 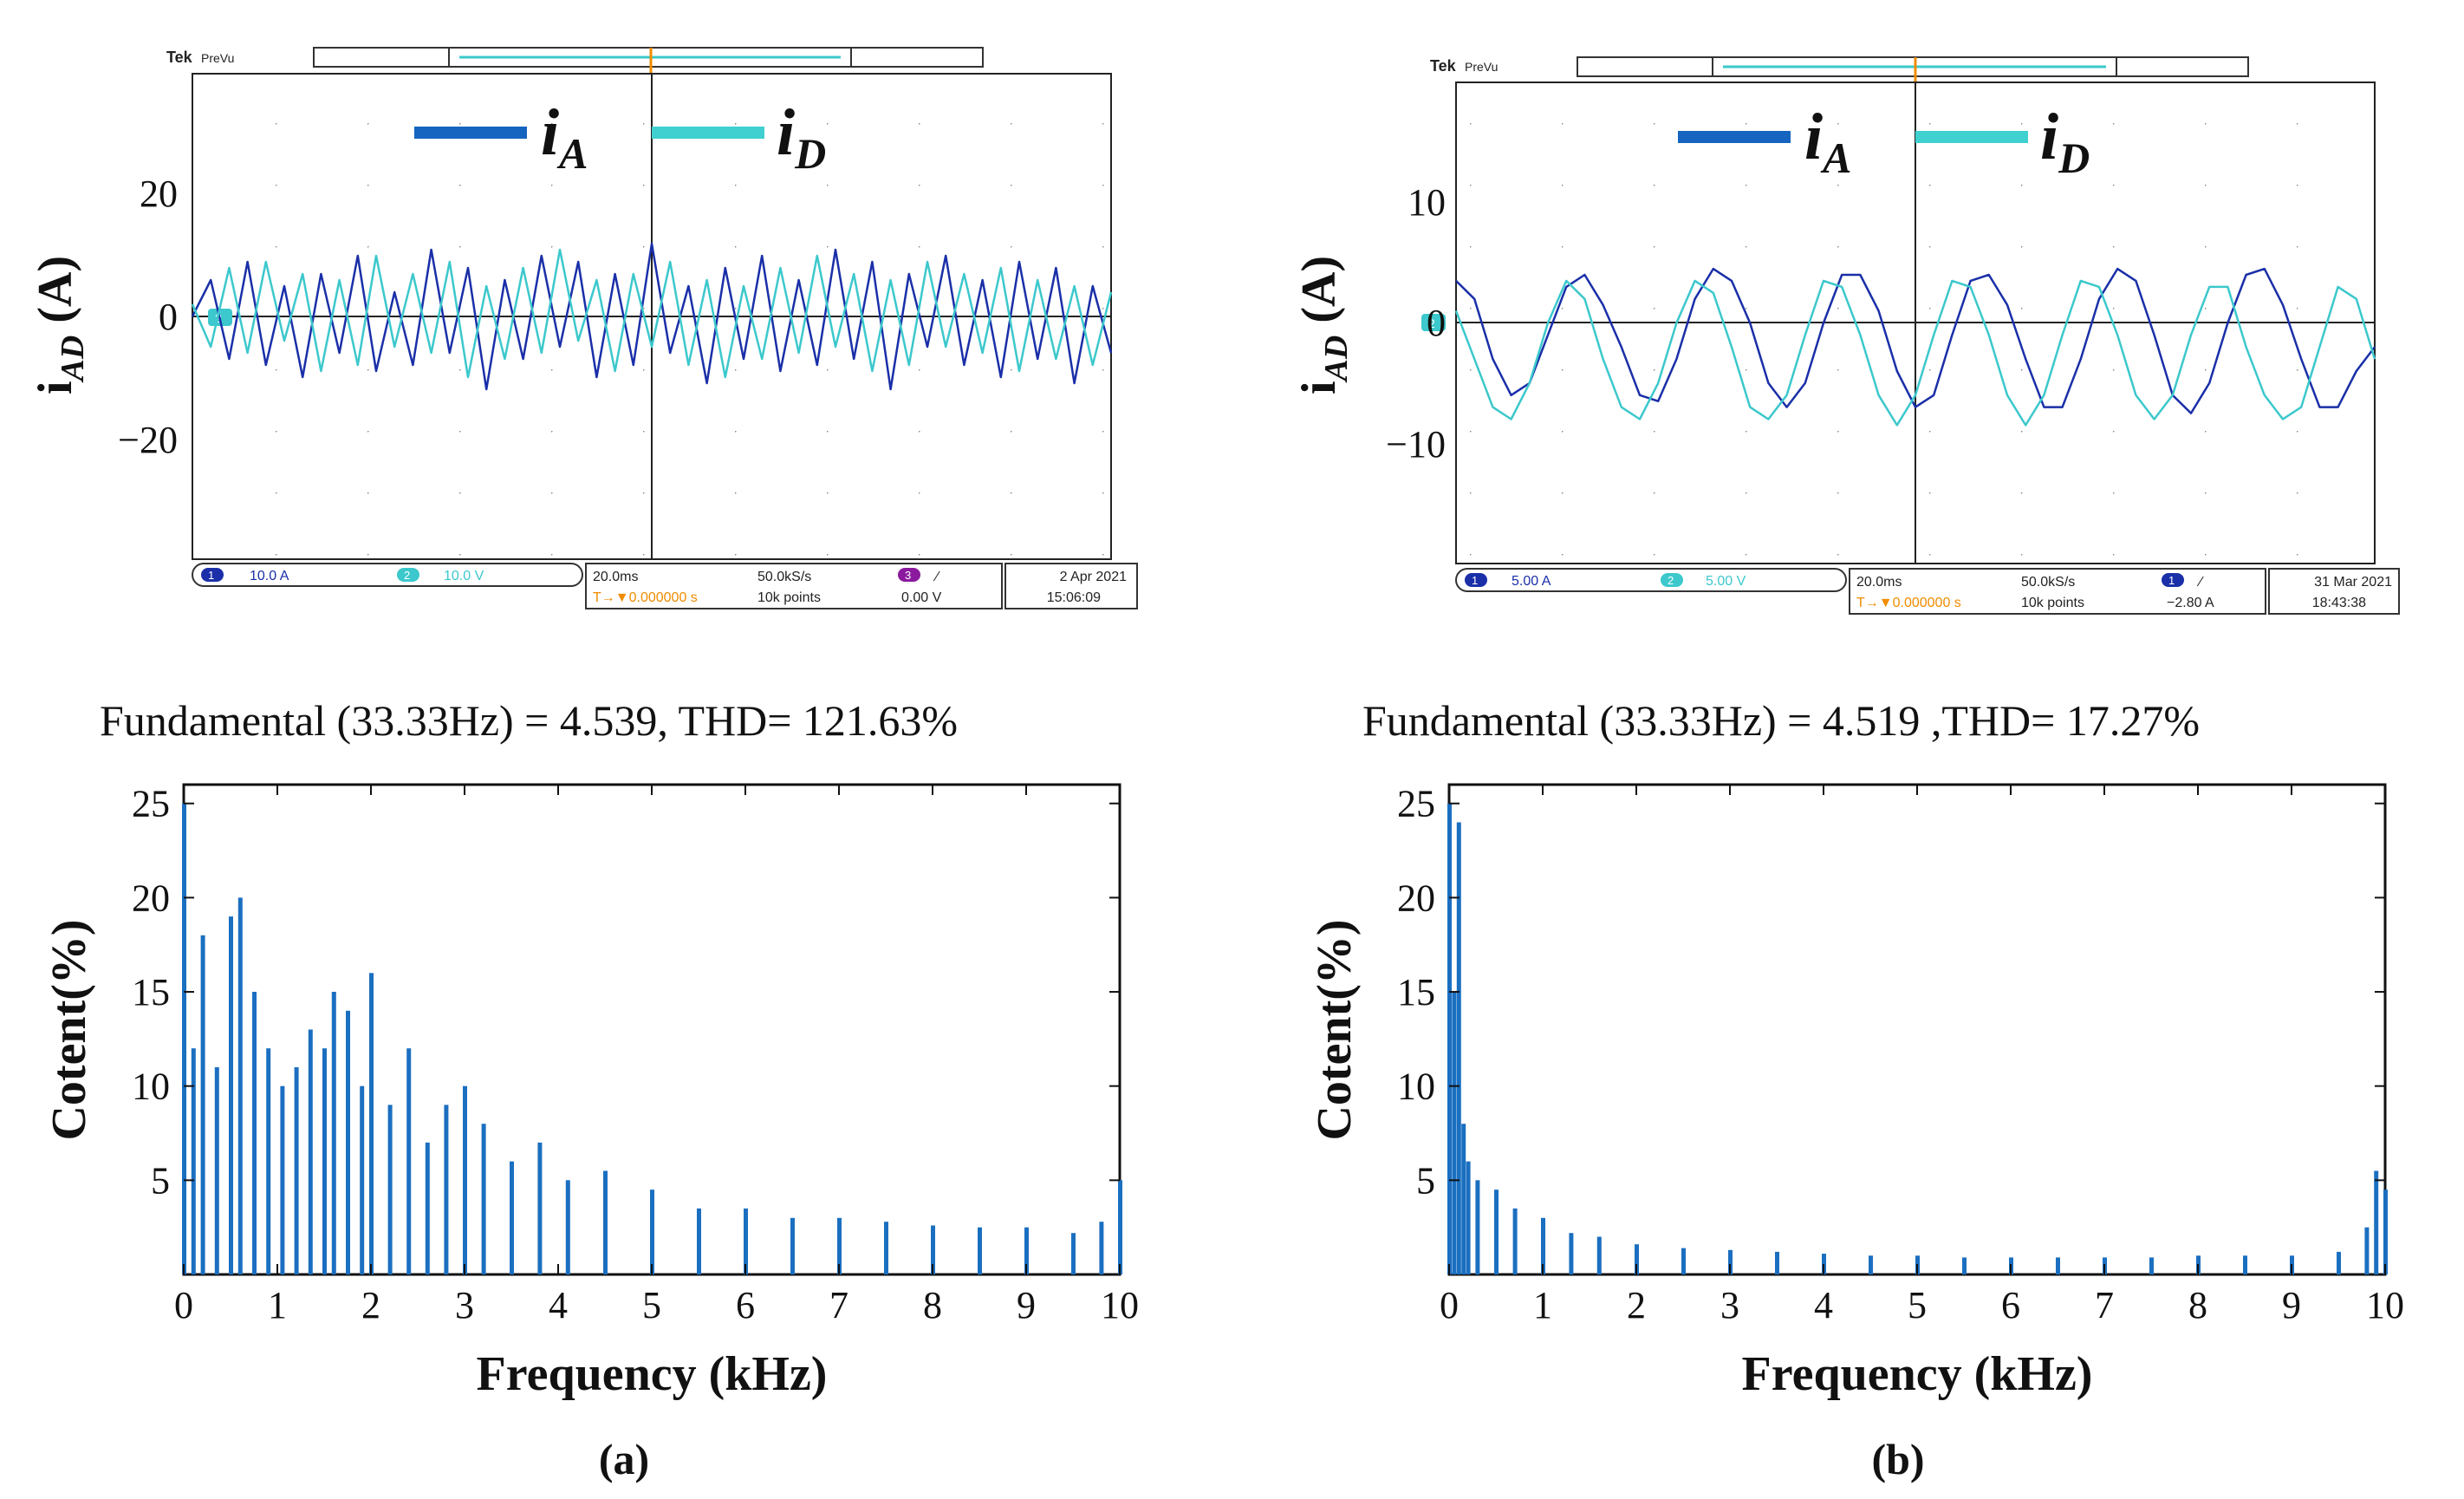 I want to click on caption-a: (a), so click(x=624, y=1459).